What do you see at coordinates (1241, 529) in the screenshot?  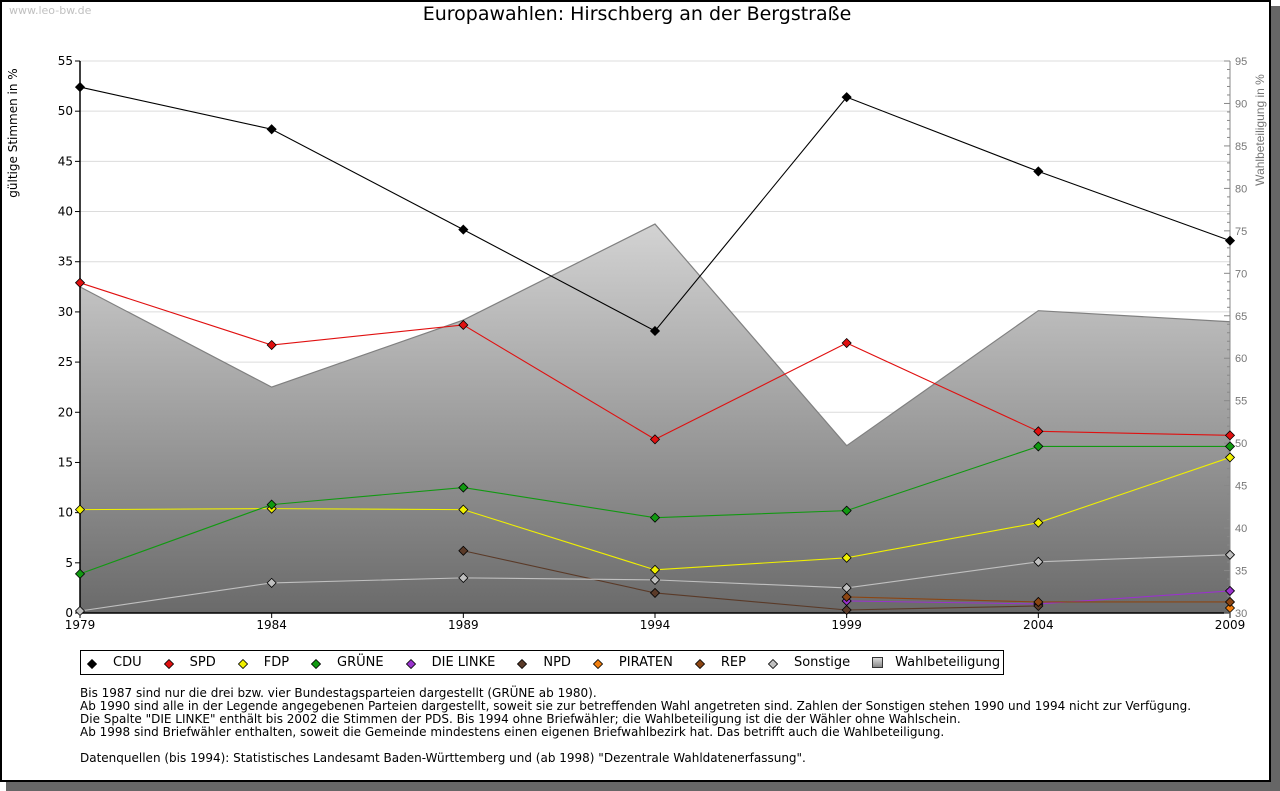 I see `y2-tick-label: 40` at bounding box center [1241, 529].